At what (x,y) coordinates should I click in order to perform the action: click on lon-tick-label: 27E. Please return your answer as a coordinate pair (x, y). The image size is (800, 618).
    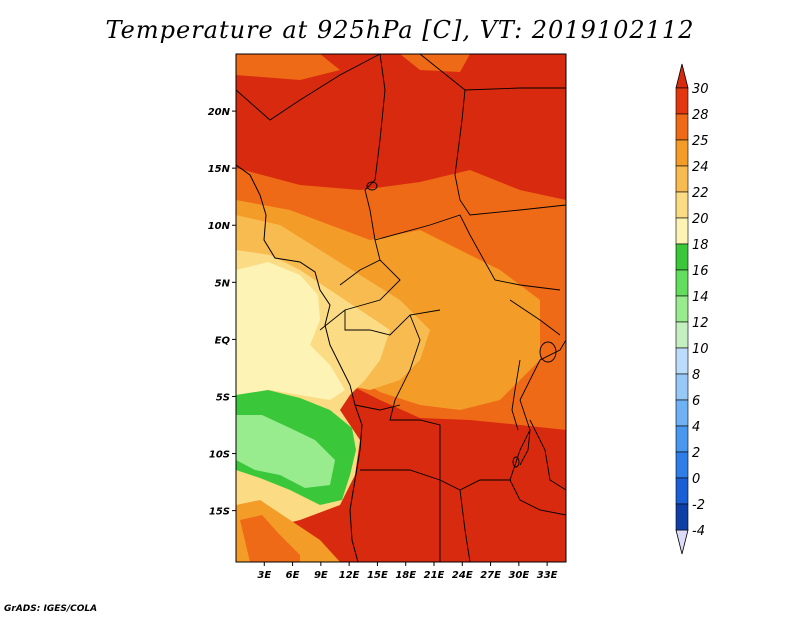
    Looking at the image, I should click on (490, 575).